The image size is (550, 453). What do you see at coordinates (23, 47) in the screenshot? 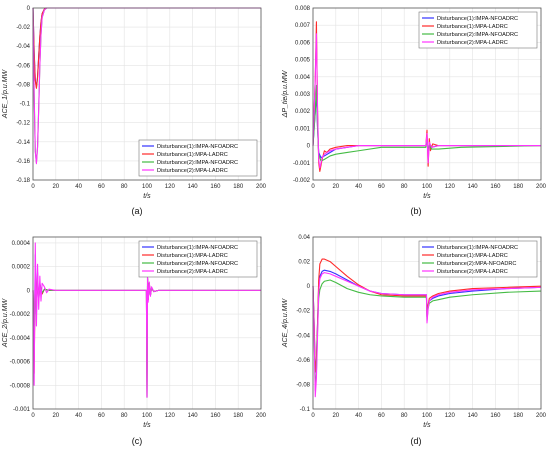
I see `y-tick-label: -0.04` at bounding box center [23, 47].